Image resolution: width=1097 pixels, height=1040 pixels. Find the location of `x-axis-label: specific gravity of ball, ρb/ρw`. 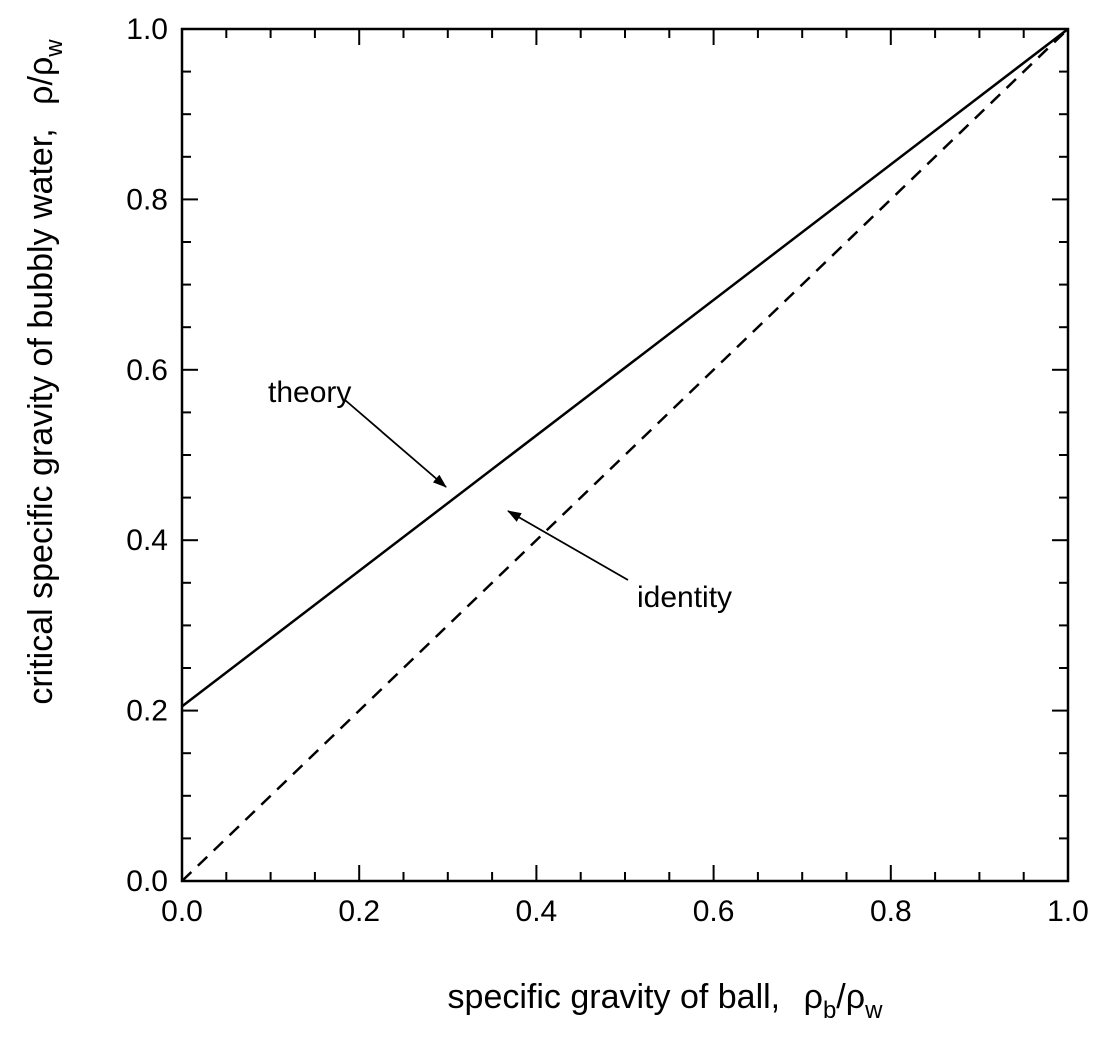

x-axis-label: specific gravity of ball, ρb/ρw is located at coordinates (666, 1001).